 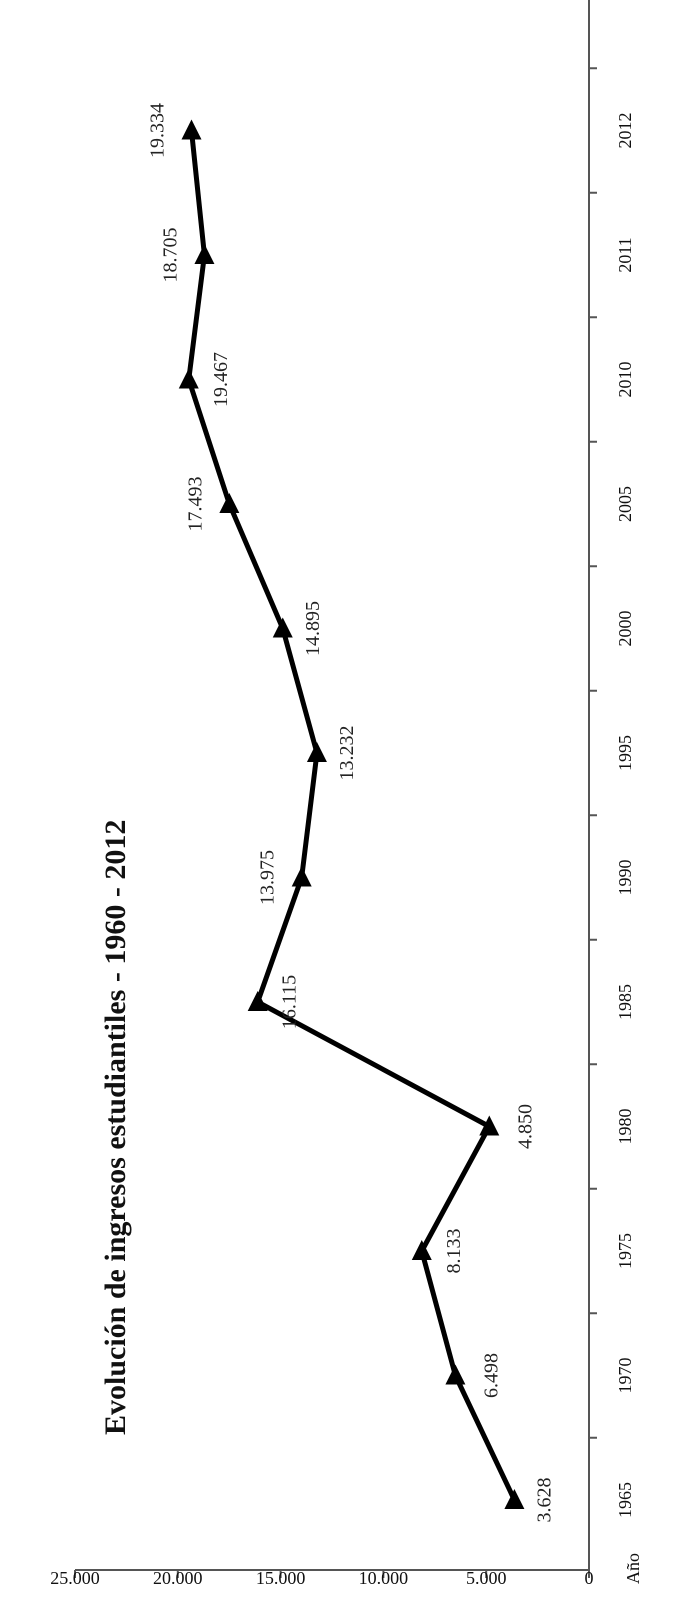 I want to click on x-axis-title: Año, so click(x=633, y=1568).